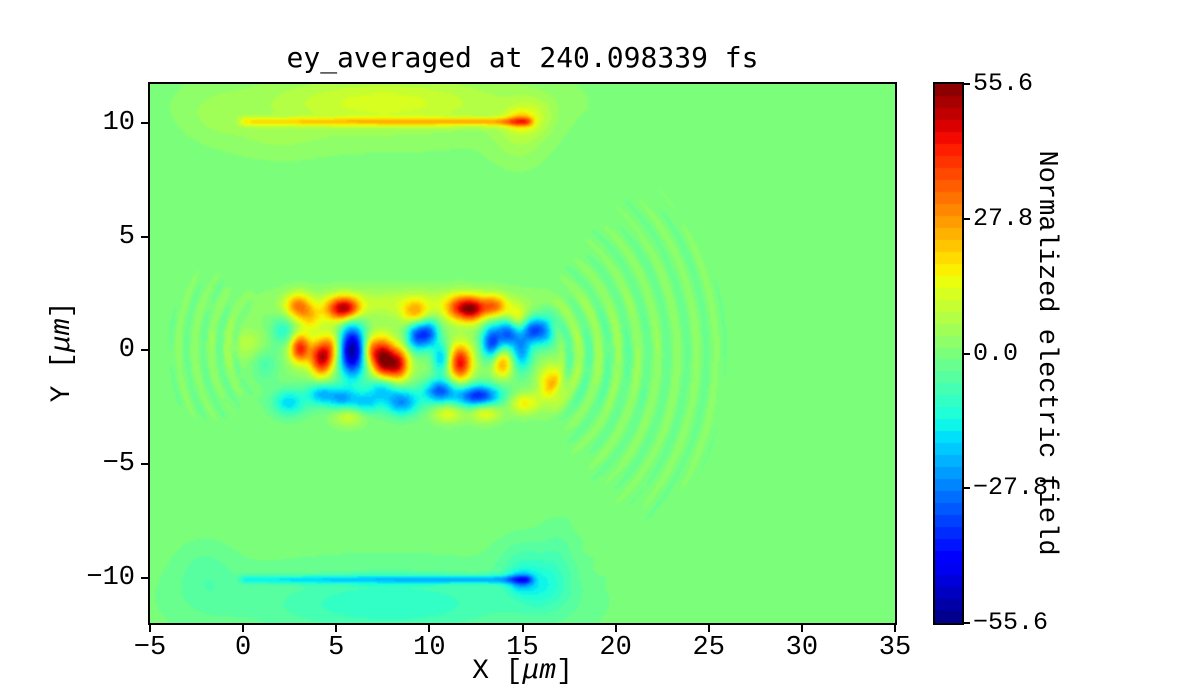 The height and width of the screenshot is (700, 1200). What do you see at coordinates (336, 648) in the screenshot?
I see `x-tick-label: 5` at bounding box center [336, 648].